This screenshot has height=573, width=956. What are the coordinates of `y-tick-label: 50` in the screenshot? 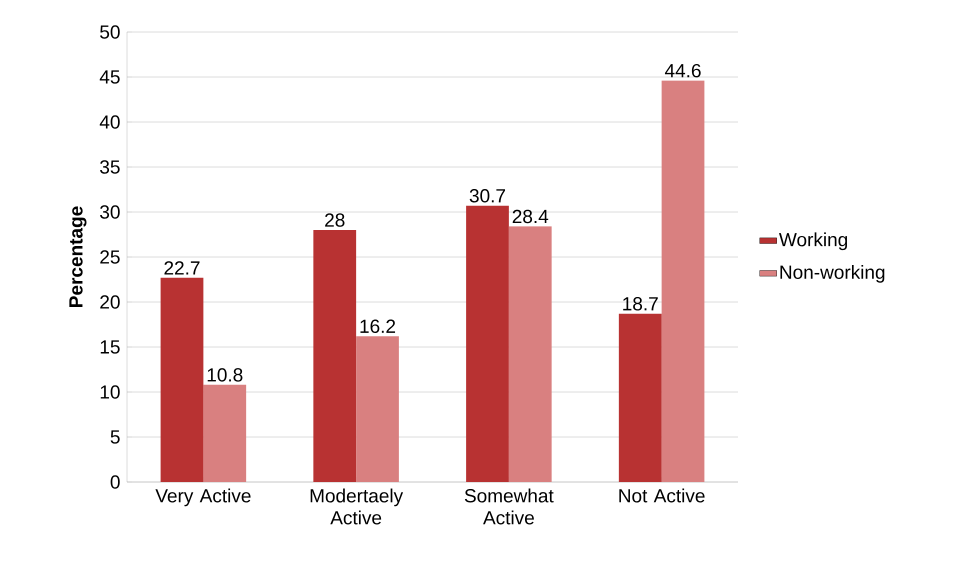 It's located at (110, 32).